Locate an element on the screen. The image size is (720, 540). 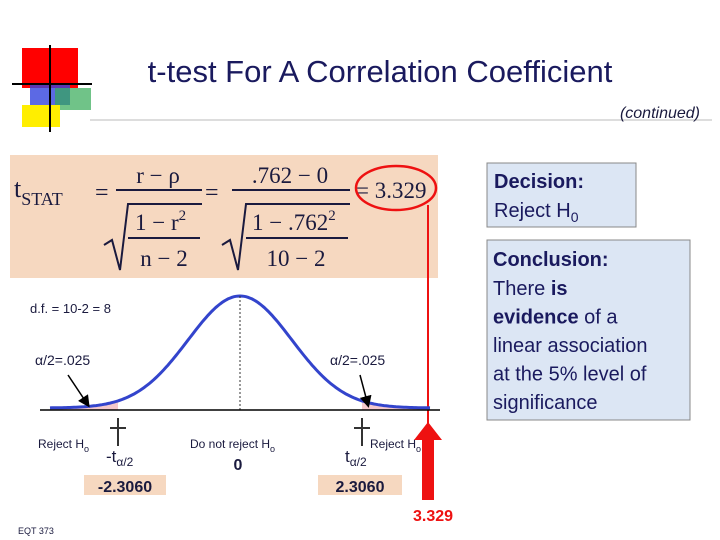
denominator-top: 1 − .762 is located at coordinates (290, 222).